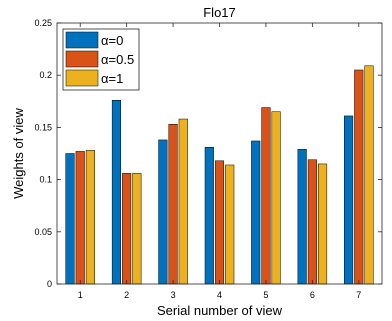 This screenshot has height=321, width=392. I want to click on y-tick-label: 0.2, so click(45, 75).